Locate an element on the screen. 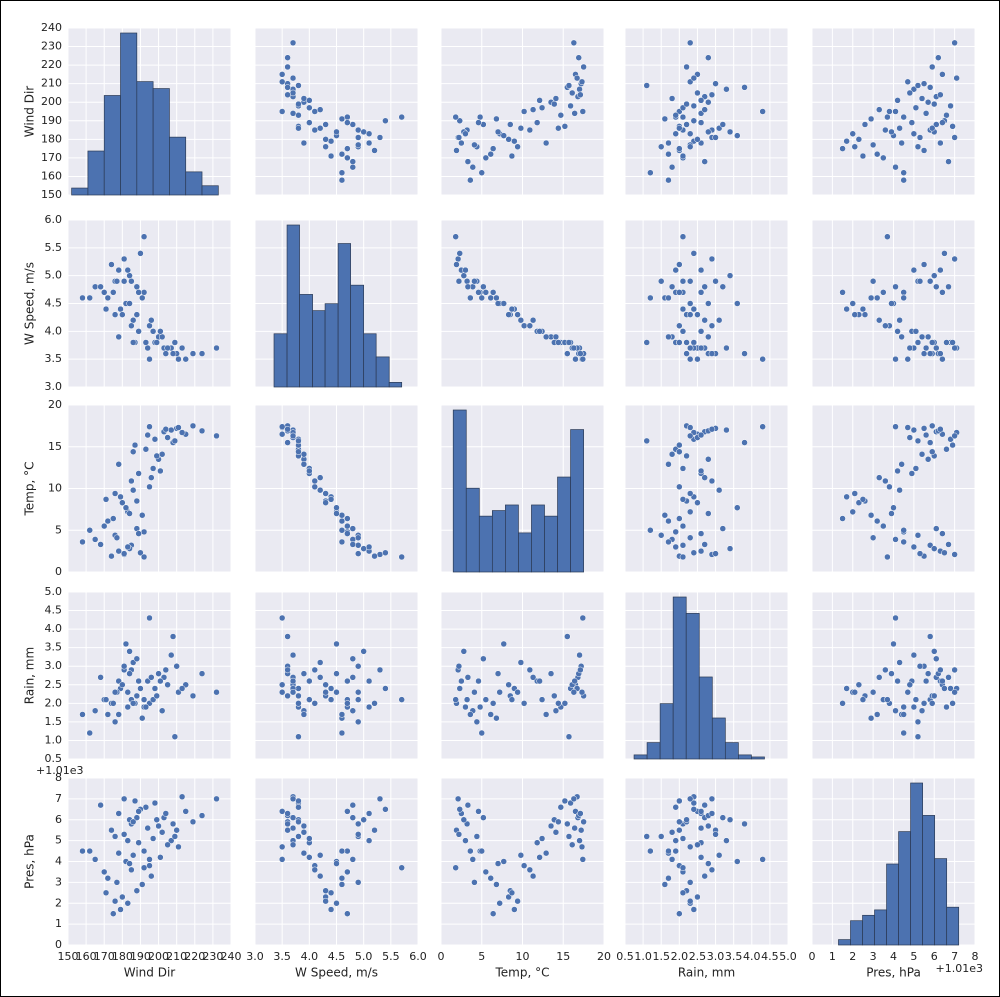 Image resolution: width=1000 pixels, height=997 pixels. y-tick-label: 2.0 is located at coordinates (54, 702).